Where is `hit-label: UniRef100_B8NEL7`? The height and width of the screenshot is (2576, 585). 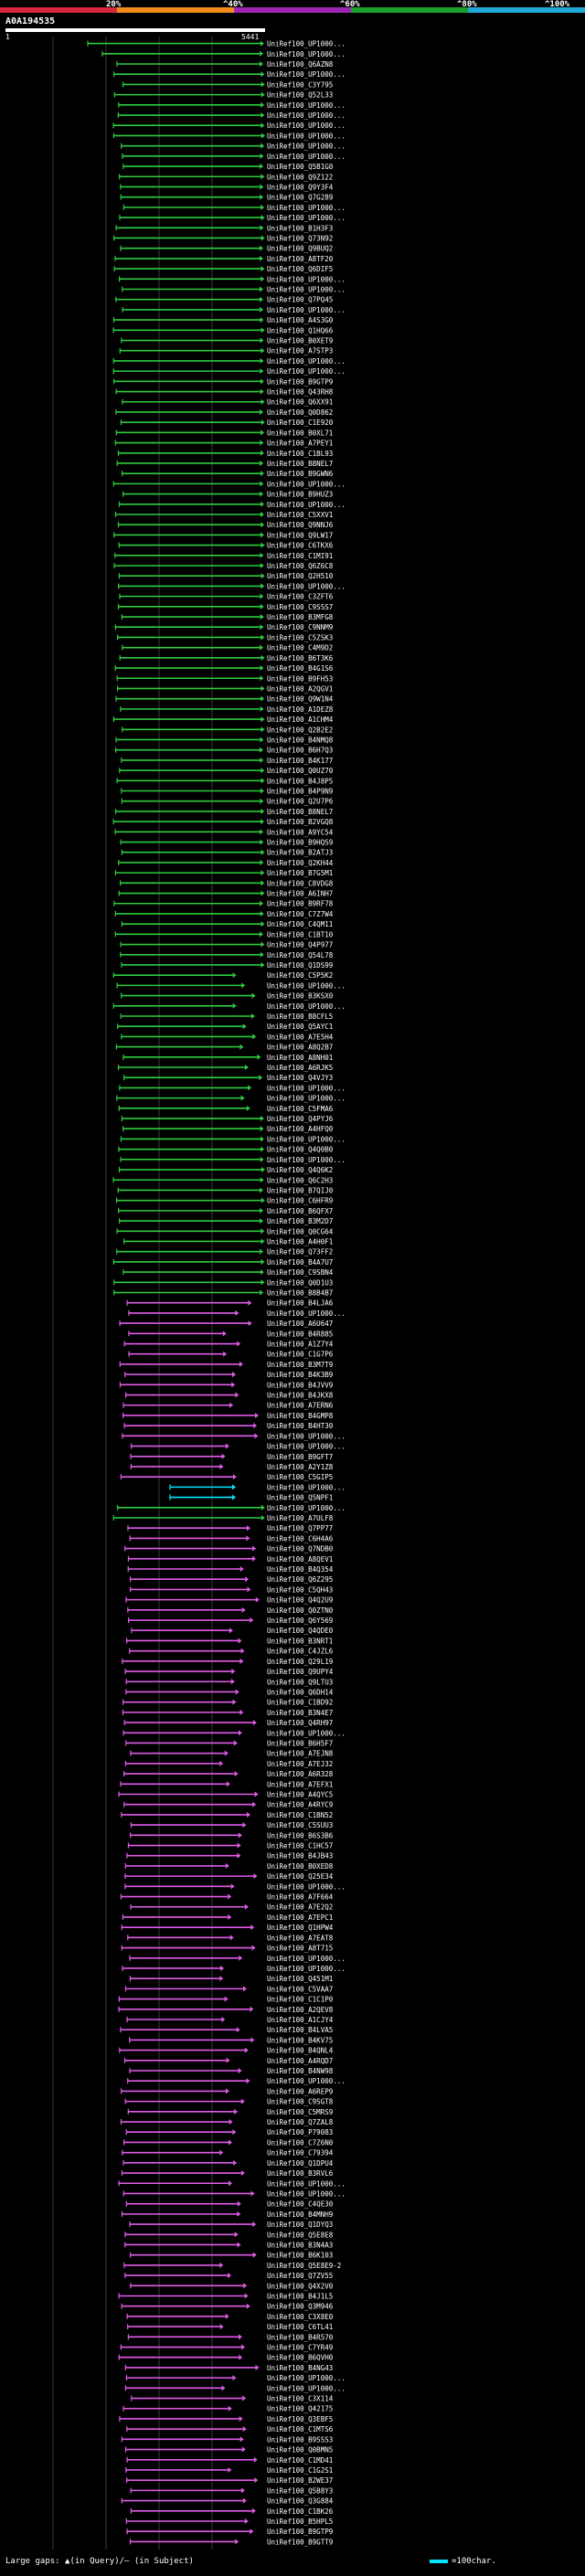
hit-label: UniRef100_B8NEL7 is located at coordinates (300, 464).